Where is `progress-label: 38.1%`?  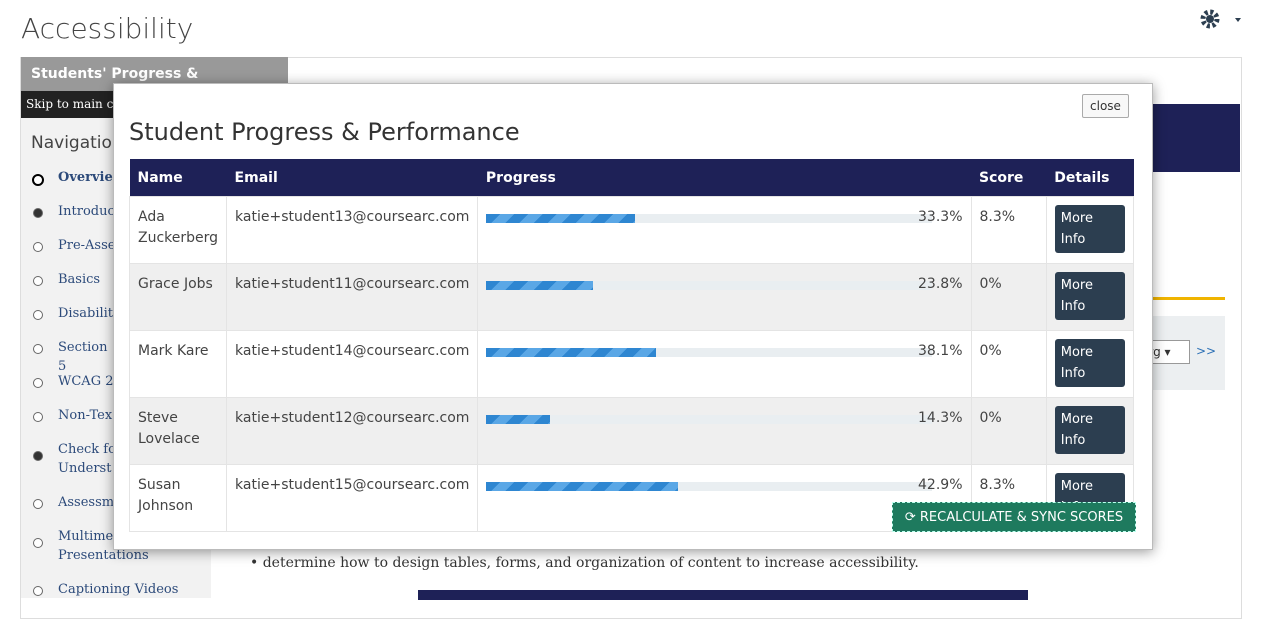 progress-label: 38.1% is located at coordinates (940, 351).